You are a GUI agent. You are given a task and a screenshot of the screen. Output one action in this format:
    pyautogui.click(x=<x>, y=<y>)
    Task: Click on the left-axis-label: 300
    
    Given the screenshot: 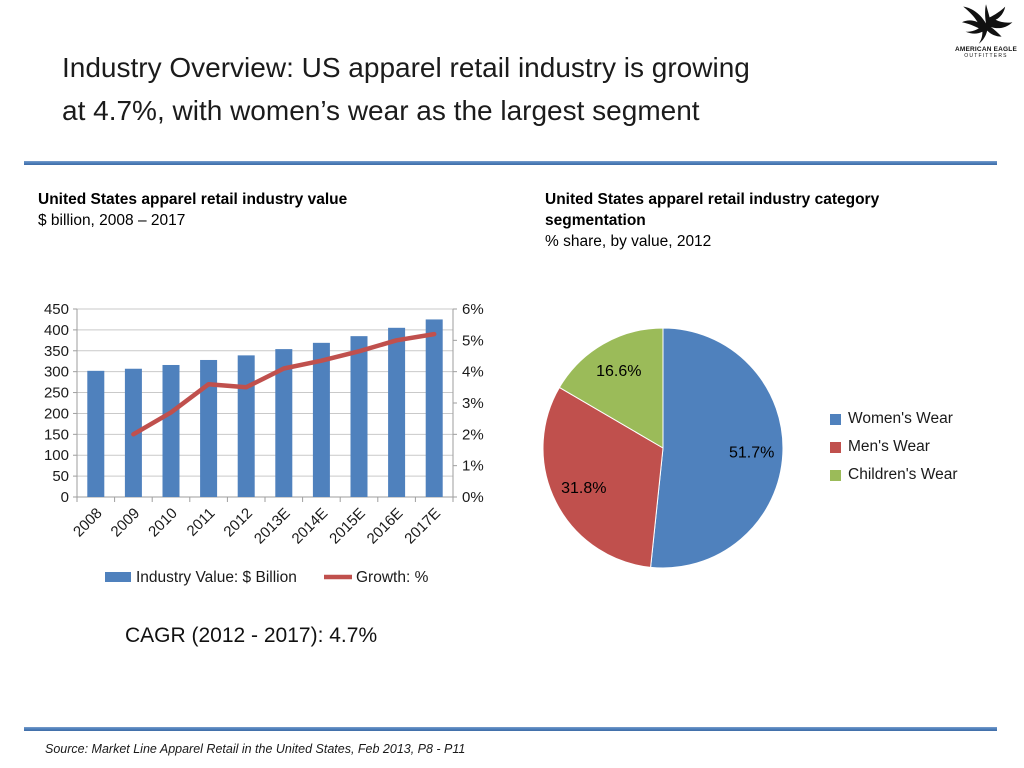 What is the action you would take?
    pyautogui.click(x=56, y=372)
    